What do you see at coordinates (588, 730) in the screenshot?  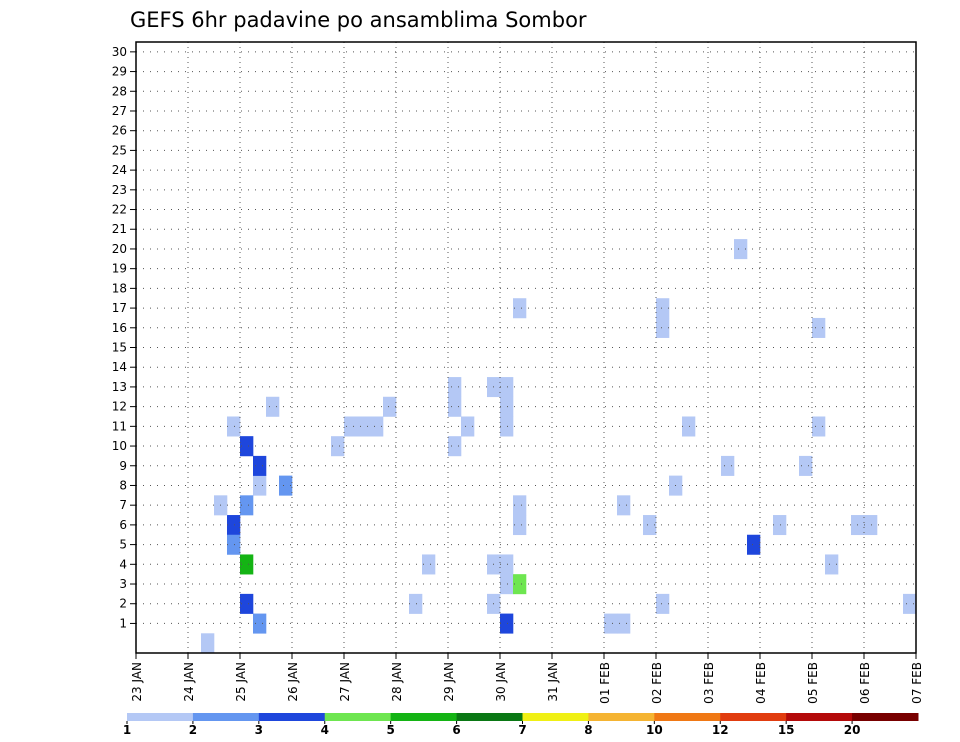 I see `legend-label: 8` at bounding box center [588, 730].